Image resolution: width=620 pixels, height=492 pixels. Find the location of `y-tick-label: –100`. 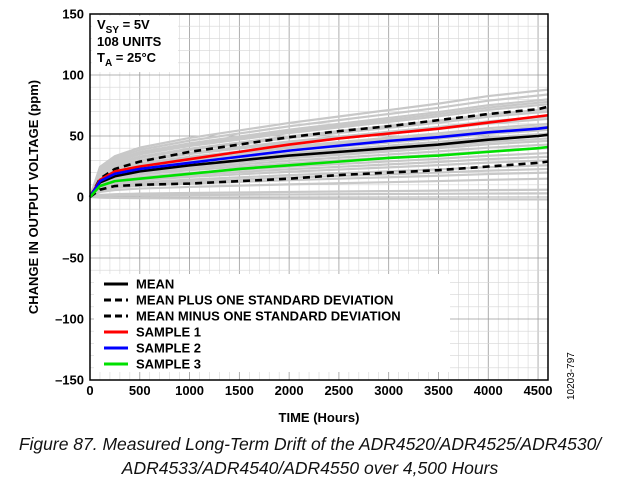

y-tick-label: –100 is located at coordinates (69, 319).